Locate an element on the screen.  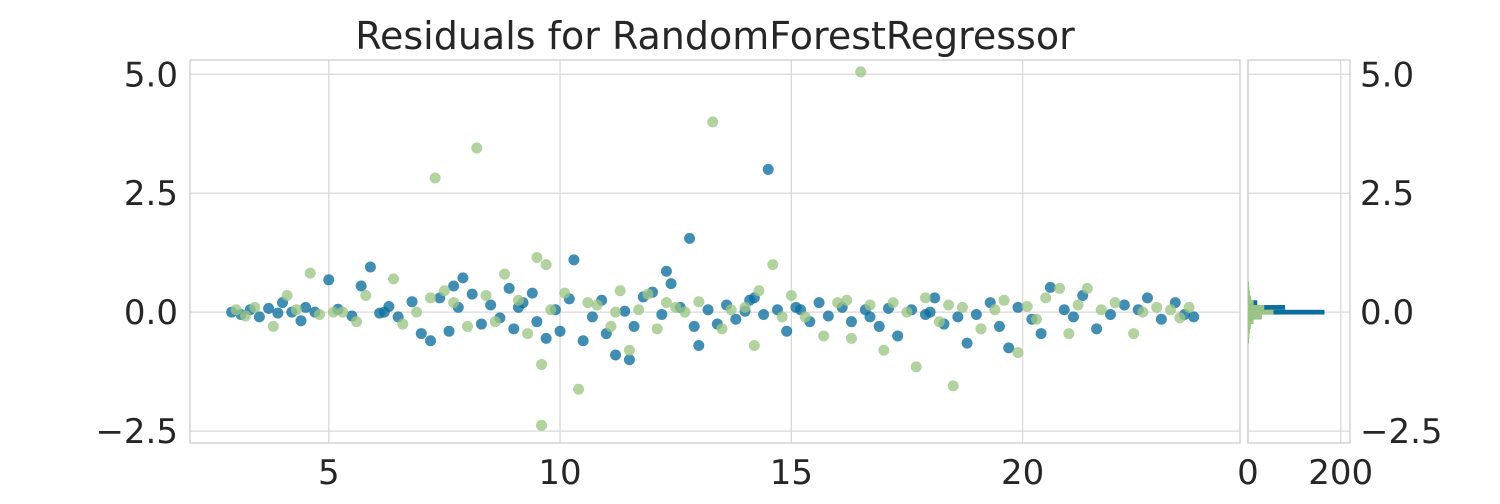
histogram-grid is located at coordinates (1299, 251).